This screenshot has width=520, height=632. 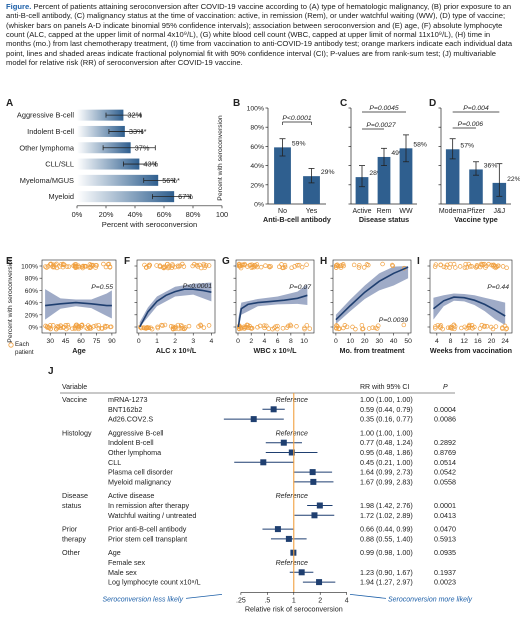 I want to click on group-label: Vaccine, so click(x=74, y=399).